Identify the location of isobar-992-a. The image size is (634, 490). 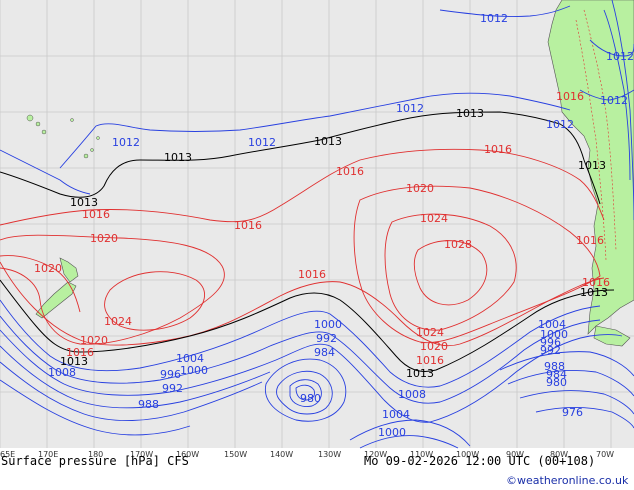
(131, 391).